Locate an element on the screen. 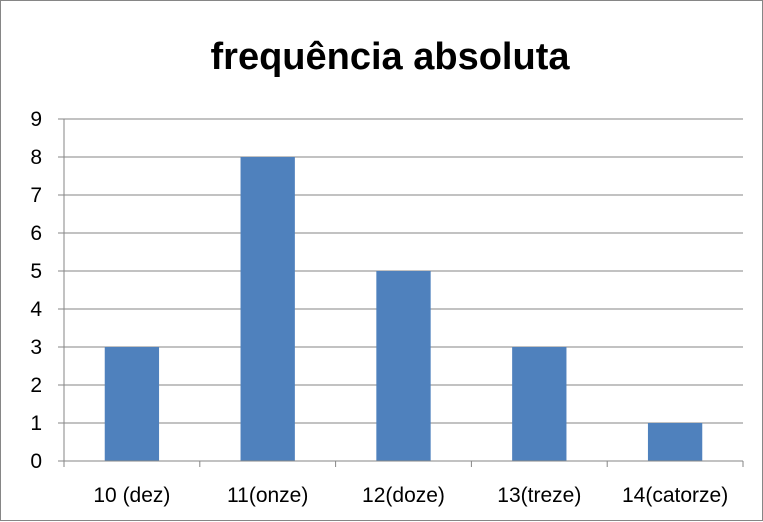 This screenshot has width=763, height=522. y-tick-label: 6 is located at coordinates (36, 233).